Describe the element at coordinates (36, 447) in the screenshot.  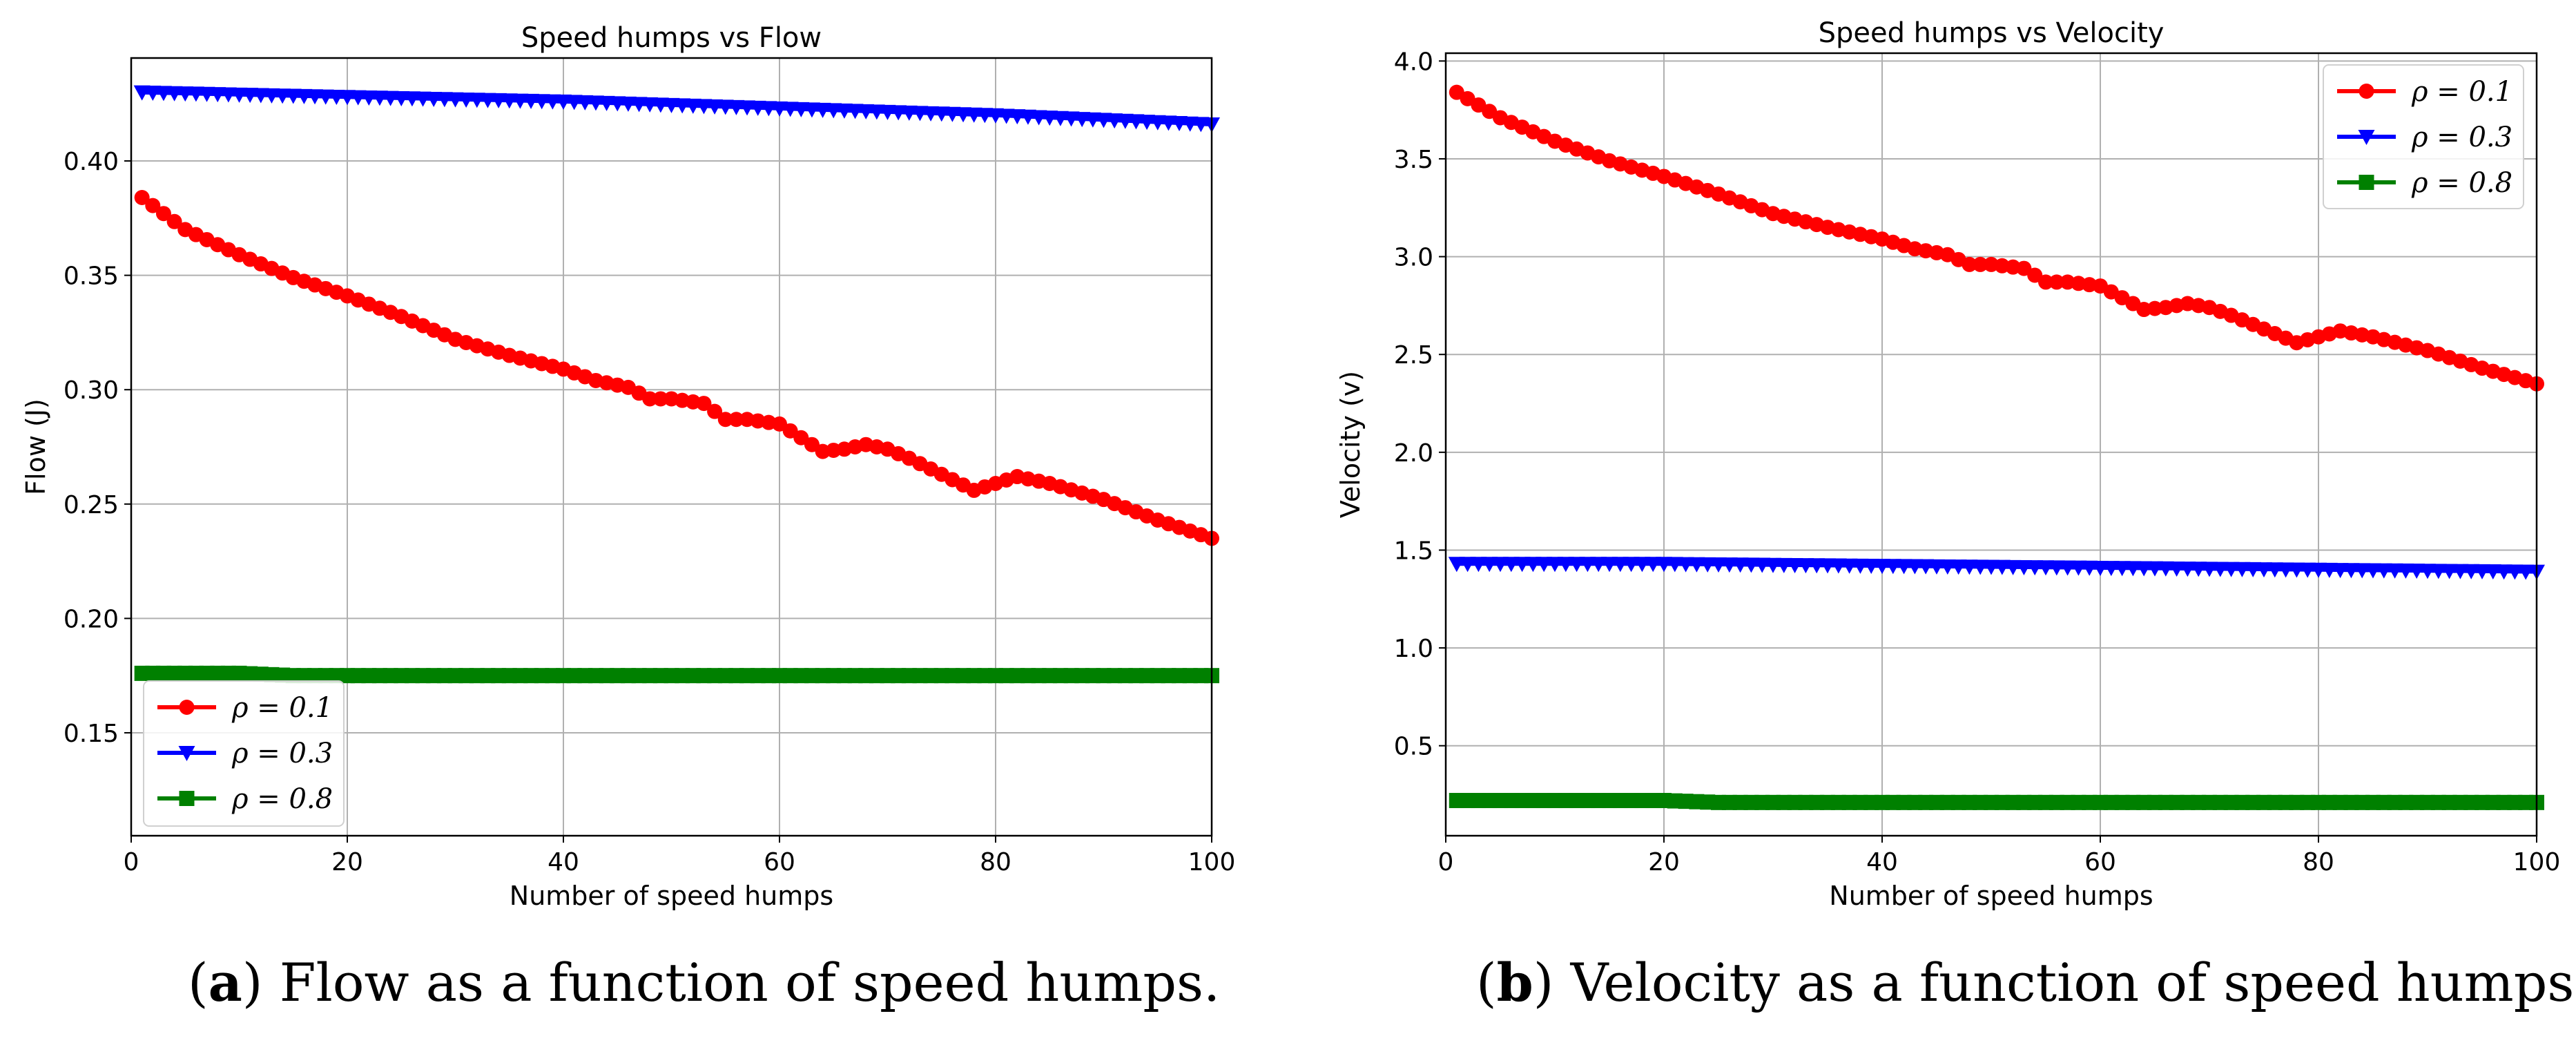
I see `y-axis-label: Flow (J)` at that location.